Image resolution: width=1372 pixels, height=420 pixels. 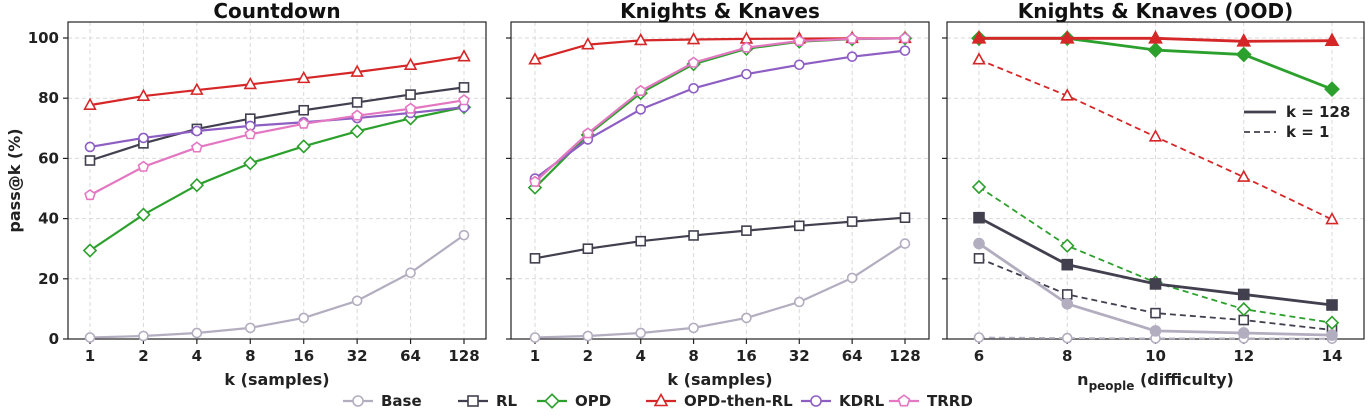 I want to click on series-opd-then-rl-k128, so click(x=1155, y=38).